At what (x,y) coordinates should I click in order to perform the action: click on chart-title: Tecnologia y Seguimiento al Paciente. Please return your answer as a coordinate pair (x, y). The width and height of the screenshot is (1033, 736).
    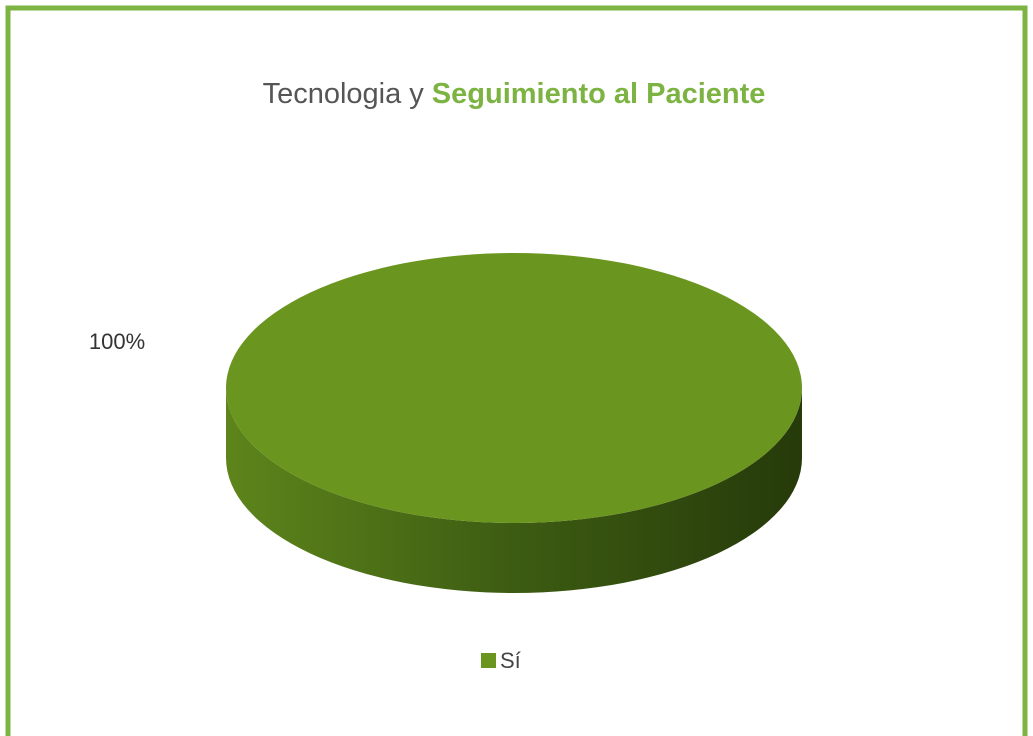
    Looking at the image, I should click on (514, 94).